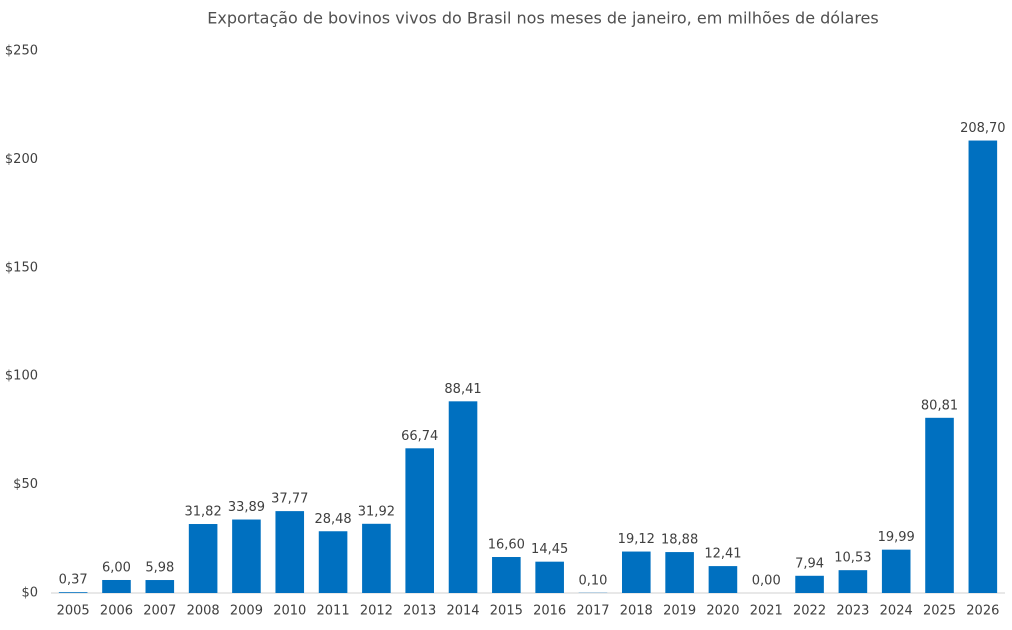 The height and width of the screenshot is (630, 1012). What do you see at coordinates (419, 436) in the screenshot?
I see `data-label: 66,74` at bounding box center [419, 436].